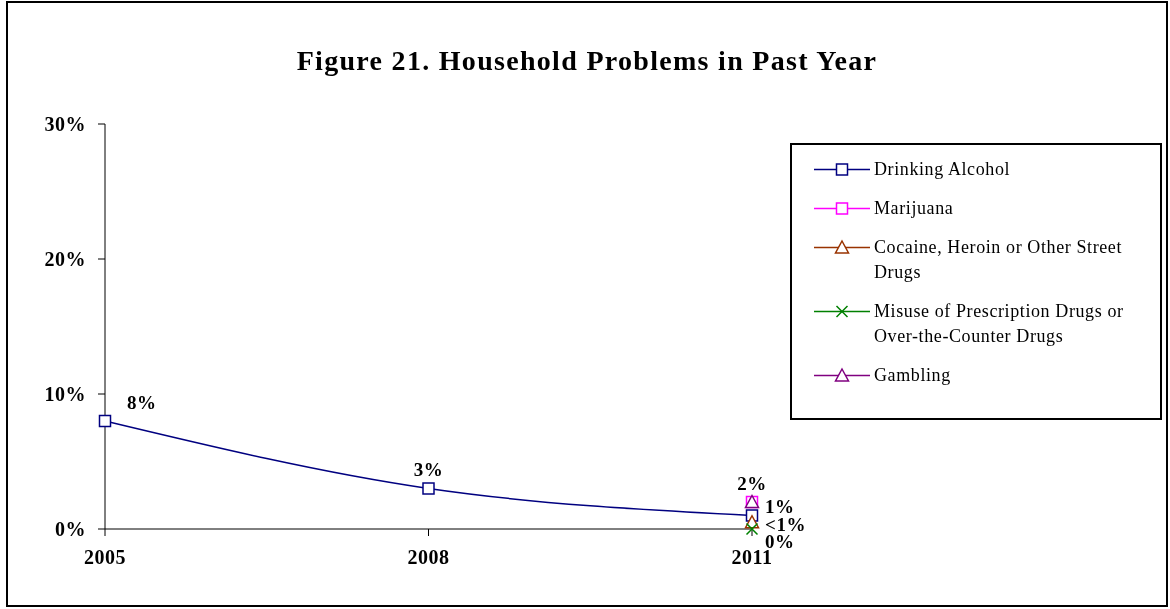 The height and width of the screenshot is (609, 1170). Describe the element at coordinates (65, 394) in the screenshot. I see `y-tick-label: 10%` at that location.